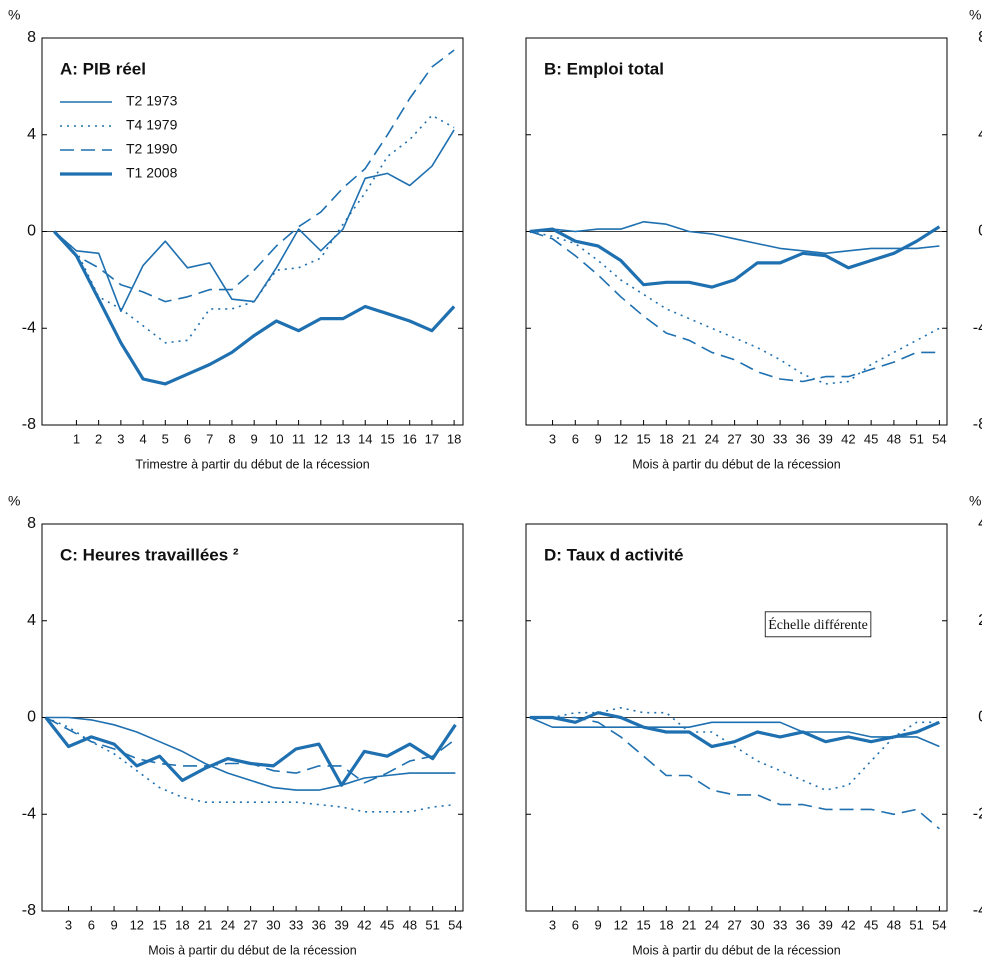 The height and width of the screenshot is (966, 982). Describe the element at coordinates (98, 438) in the screenshot. I see `x-tick-label: 2` at that location.